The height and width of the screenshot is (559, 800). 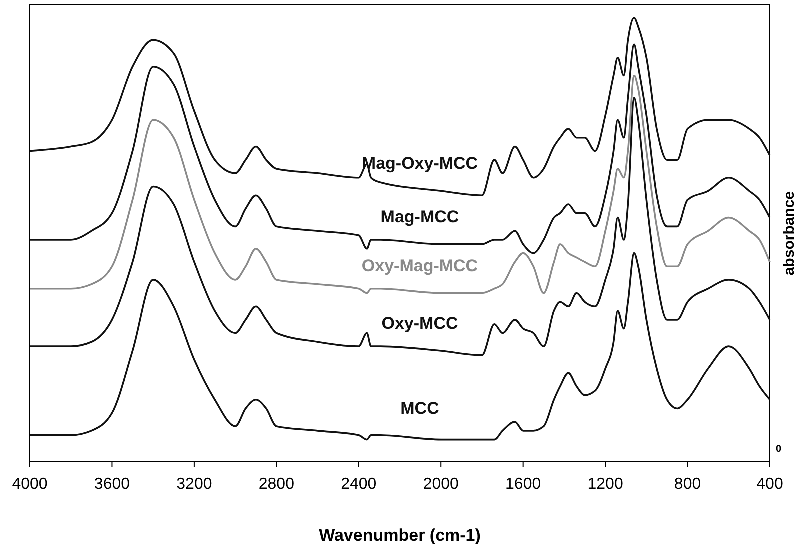 What do you see at coordinates (688, 485) in the screenshot?
I see `x-tick-label: 800` at bounding box center [688, 485].